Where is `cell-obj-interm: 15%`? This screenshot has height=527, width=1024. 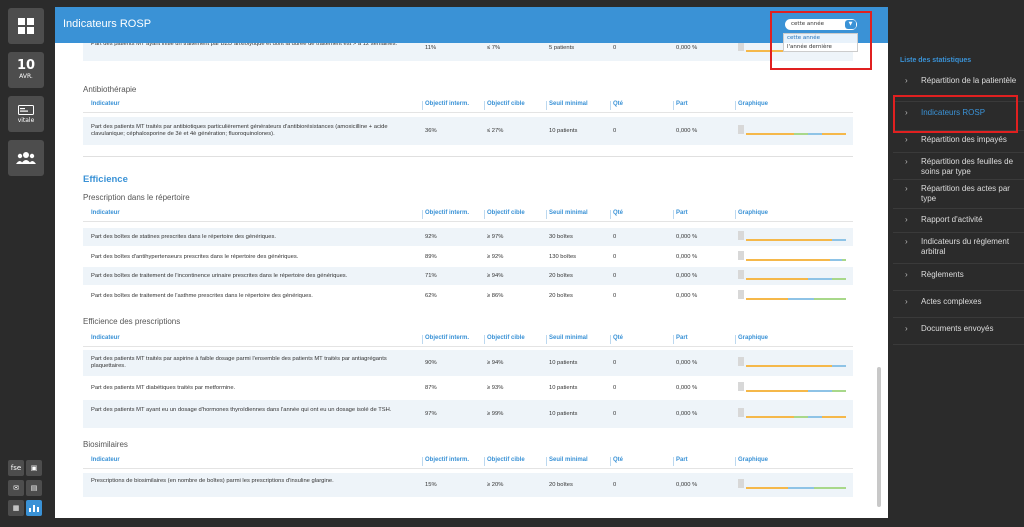 cell-obj-interm: 15% is located at coordinates (431, 485).